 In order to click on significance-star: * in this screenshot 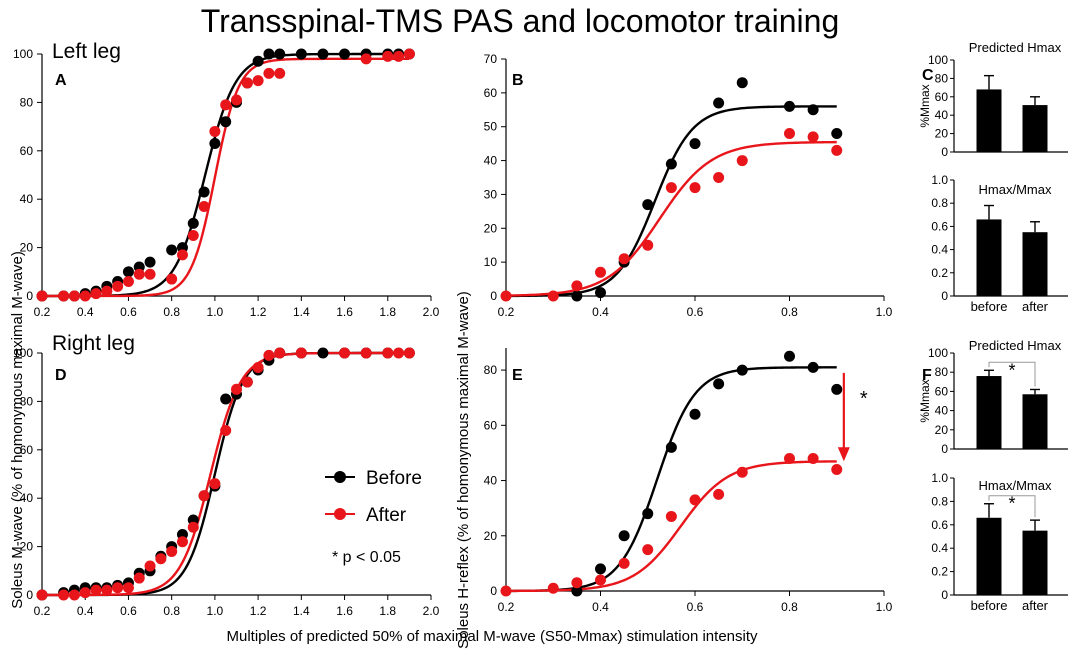, I will do `click(1011, 370)`.